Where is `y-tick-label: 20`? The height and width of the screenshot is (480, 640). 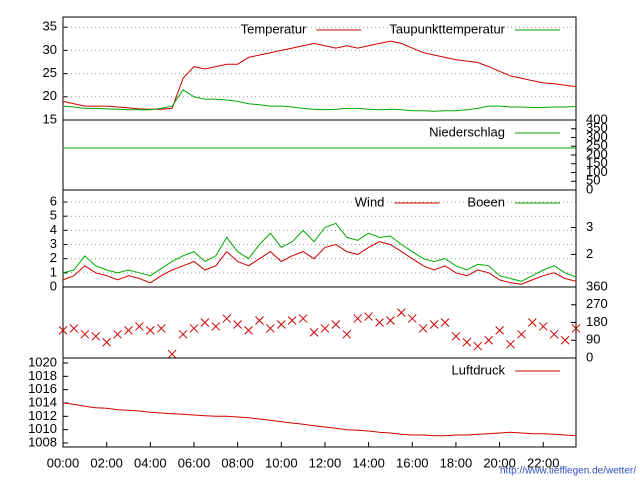
y-tick-label: 20 is located at coordinates (50, 95).